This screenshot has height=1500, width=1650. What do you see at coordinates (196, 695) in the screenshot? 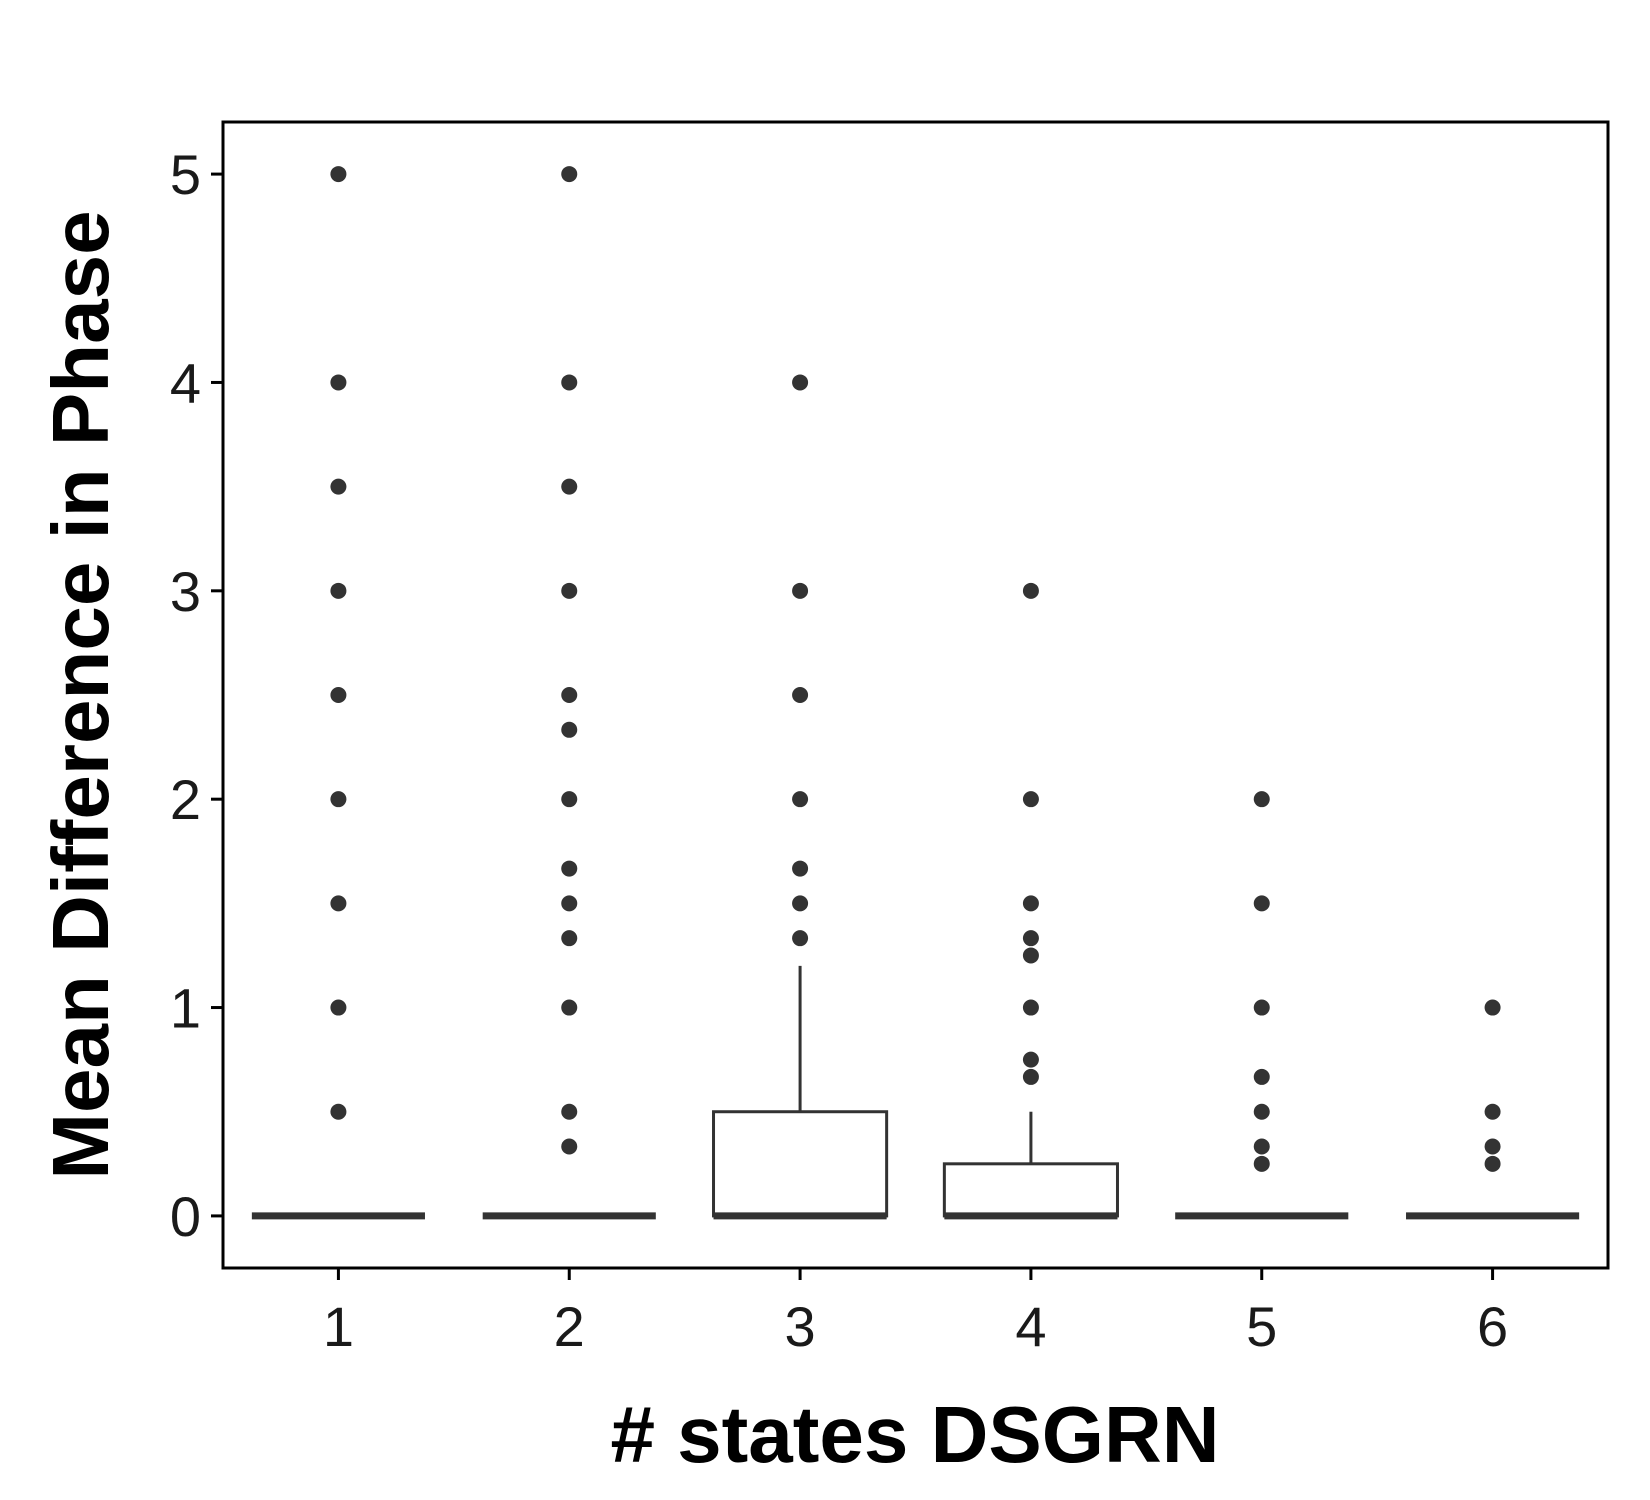
I see `y-axis: 0 1 2 3 4 5` at bounding box center [196, 695].